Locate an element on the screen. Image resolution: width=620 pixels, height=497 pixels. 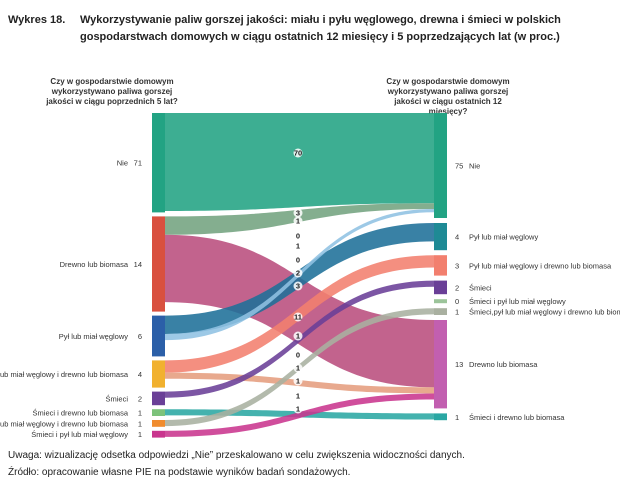
left-node-drewno-lub-biomasa is located at coordinates (158, 264).